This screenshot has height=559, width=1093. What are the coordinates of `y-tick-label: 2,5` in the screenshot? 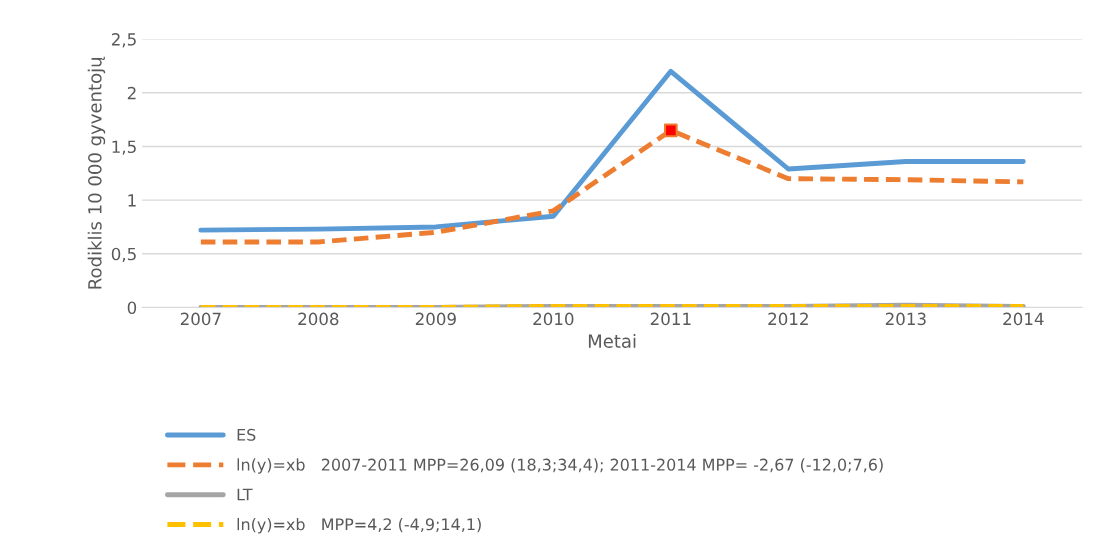 It's located at (123, 40).